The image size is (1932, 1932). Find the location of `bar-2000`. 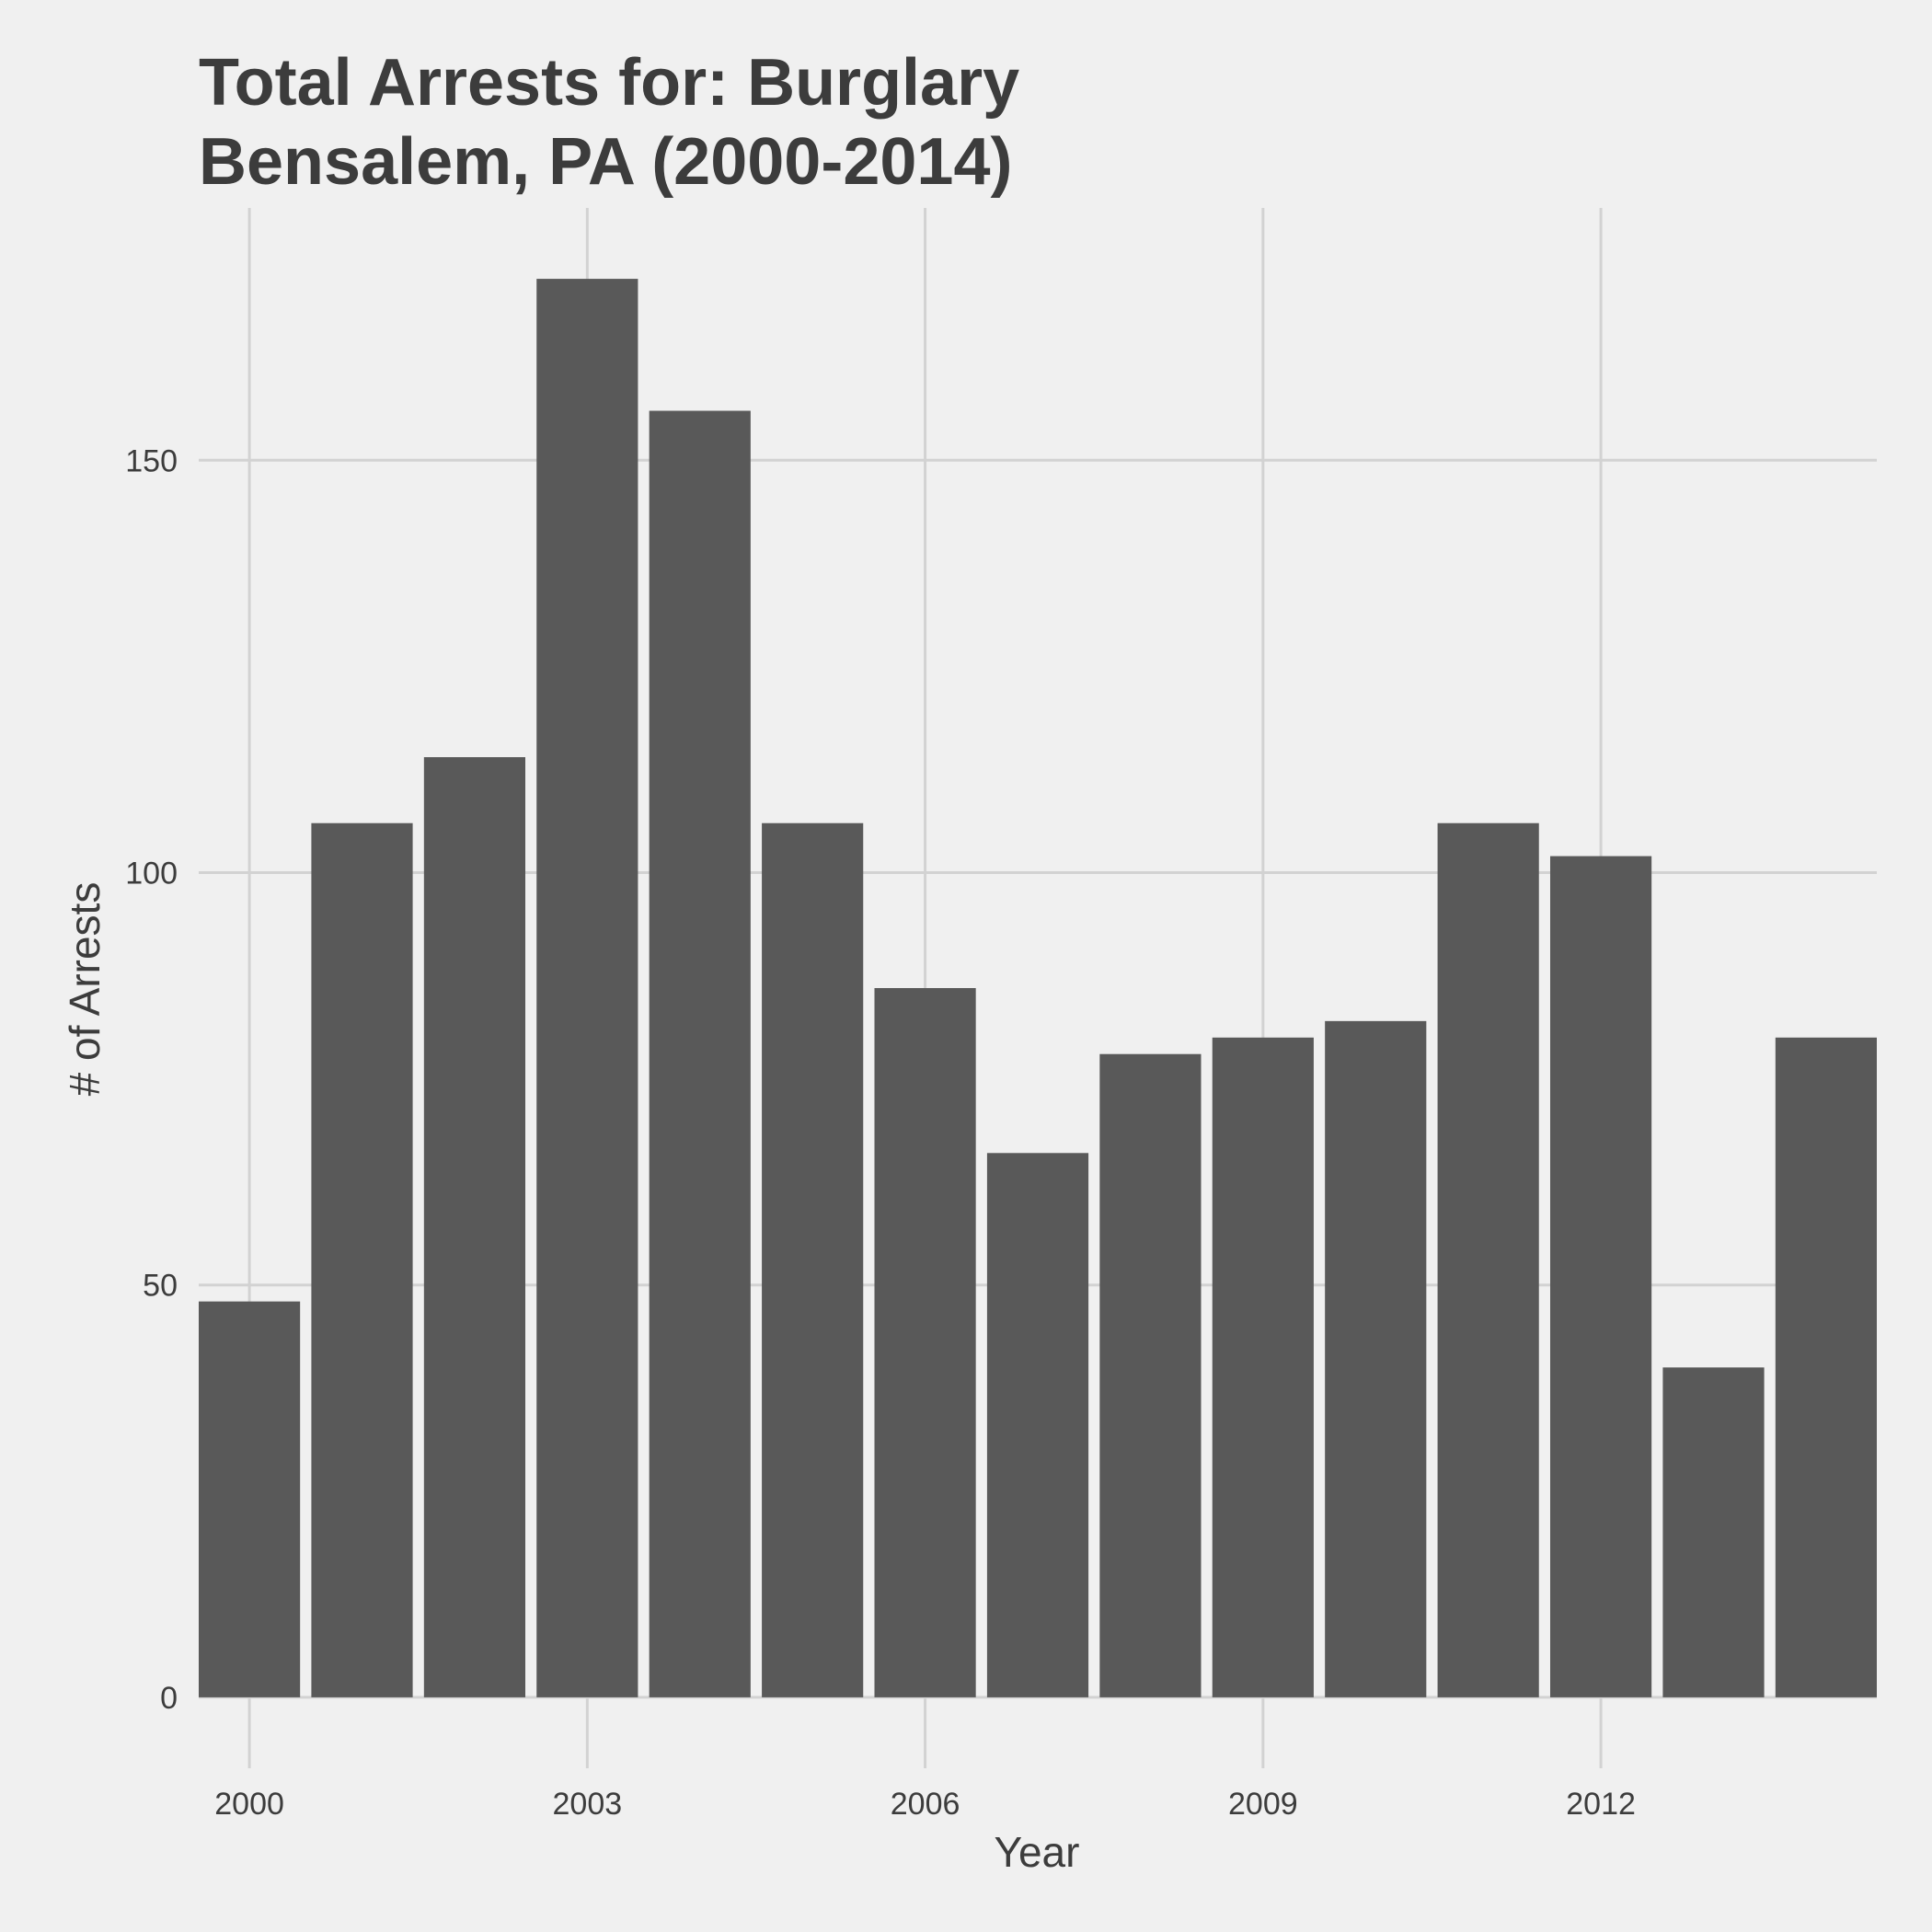

bar-2000 is located at coordinates (250, 1499).